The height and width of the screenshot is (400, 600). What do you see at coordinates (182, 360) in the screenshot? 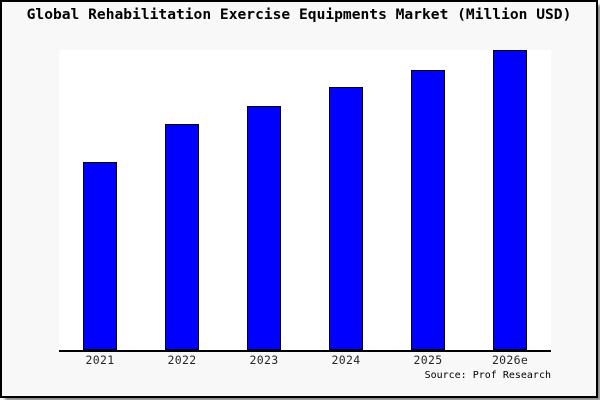
I see `x-tick-label: 2022` at bounding box center [182, 360].